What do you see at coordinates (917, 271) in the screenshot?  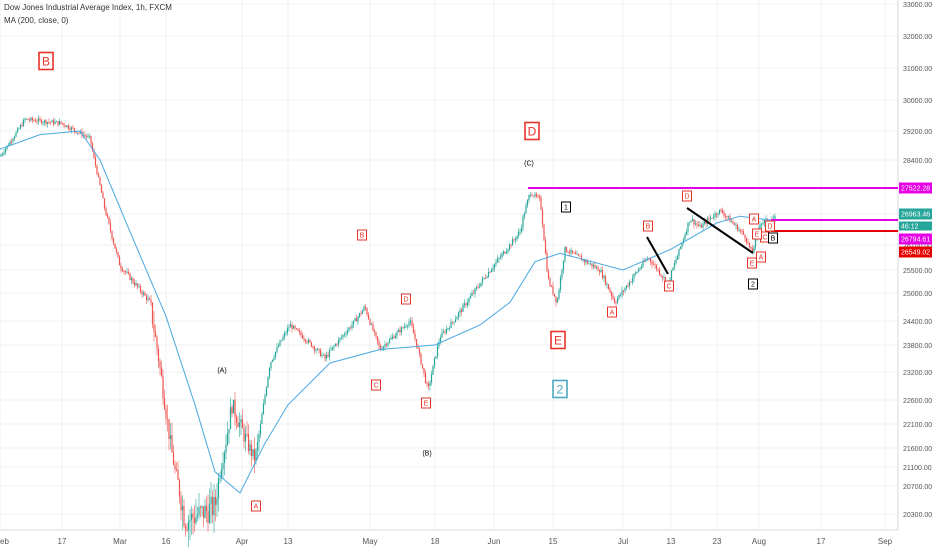 I see `y-tick-label: 25500.00` at bounding box center [917, 271].